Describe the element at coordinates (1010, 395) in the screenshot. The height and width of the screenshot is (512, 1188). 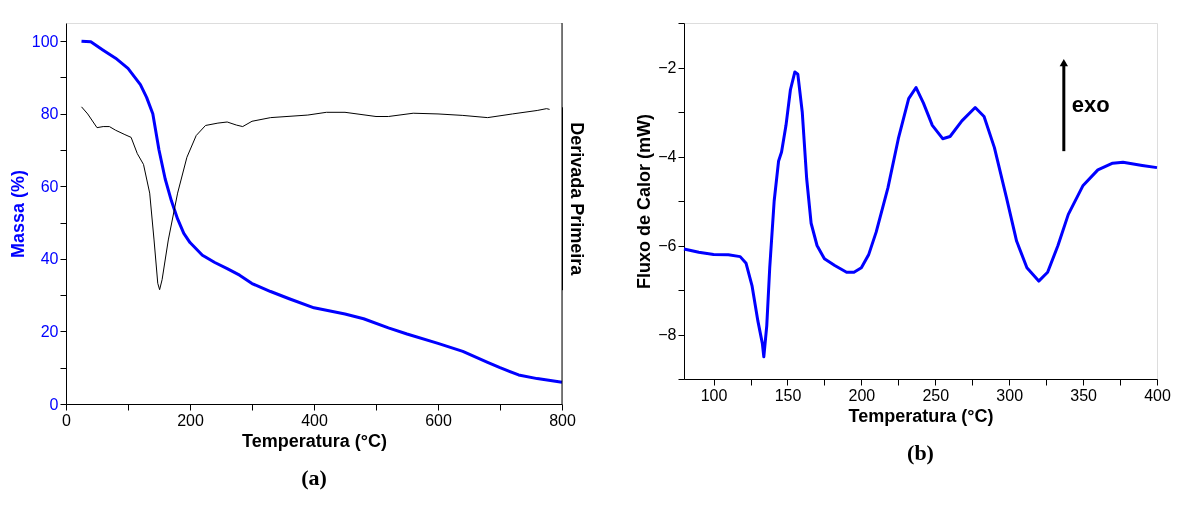
I see `x-tick-label: 300` at that location.